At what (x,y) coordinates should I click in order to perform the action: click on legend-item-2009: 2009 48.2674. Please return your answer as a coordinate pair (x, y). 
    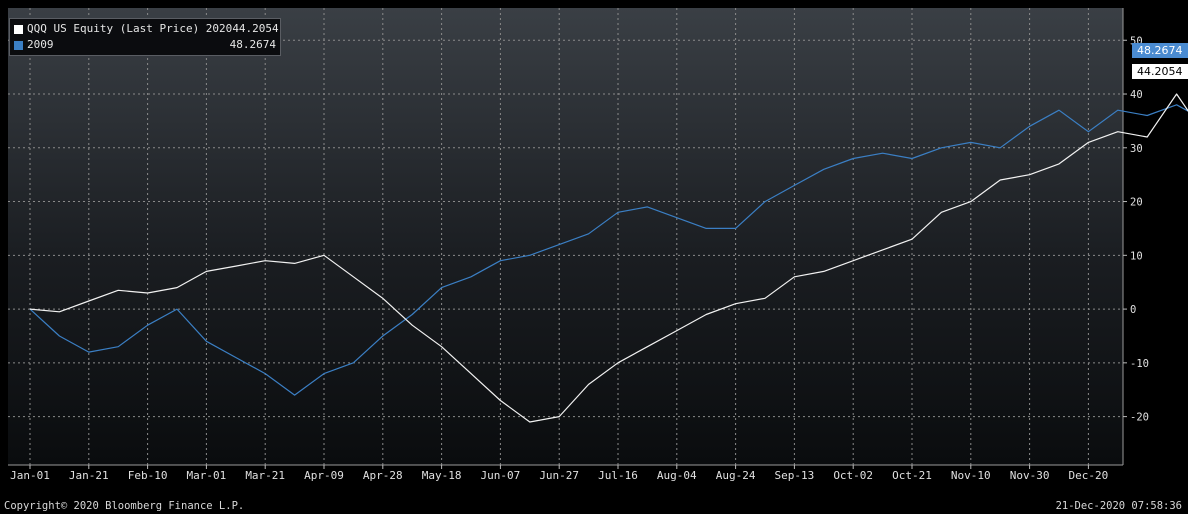
    Looking at the image, I should click on (145, 45).